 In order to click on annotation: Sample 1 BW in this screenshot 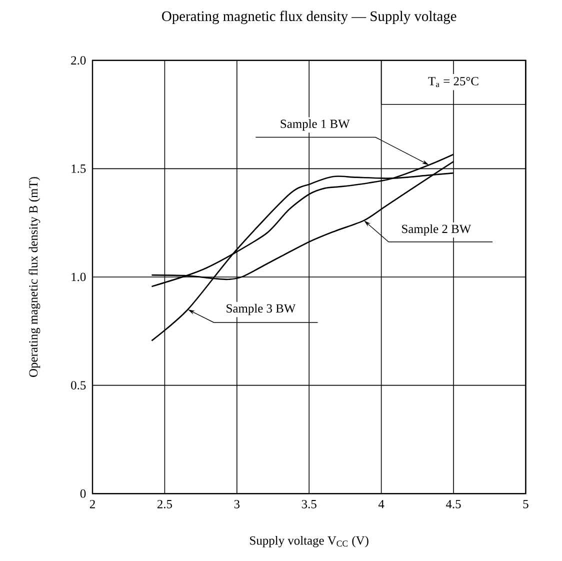, I will do `click(315, 125)`.